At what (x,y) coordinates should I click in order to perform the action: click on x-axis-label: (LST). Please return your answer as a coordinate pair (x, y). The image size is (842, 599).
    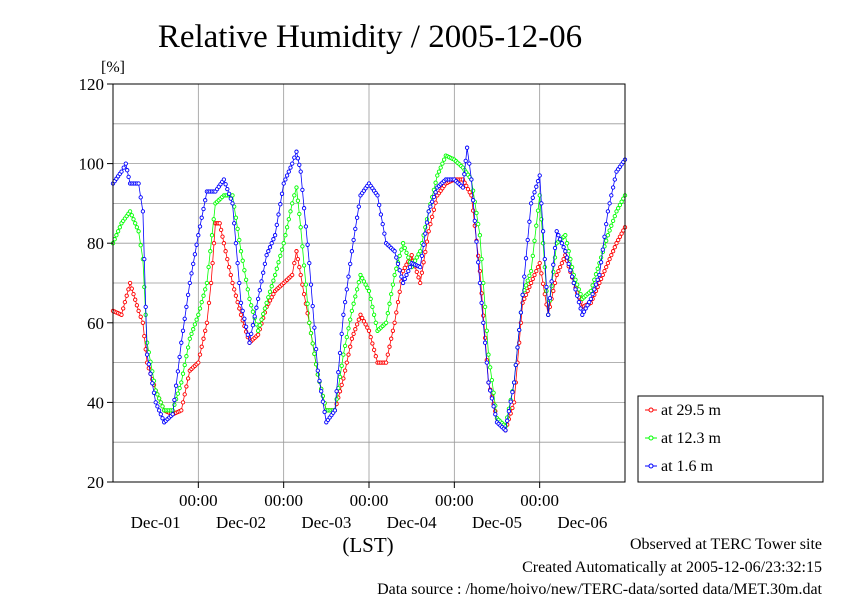
    Looking at the image, I should click on (367, 545).